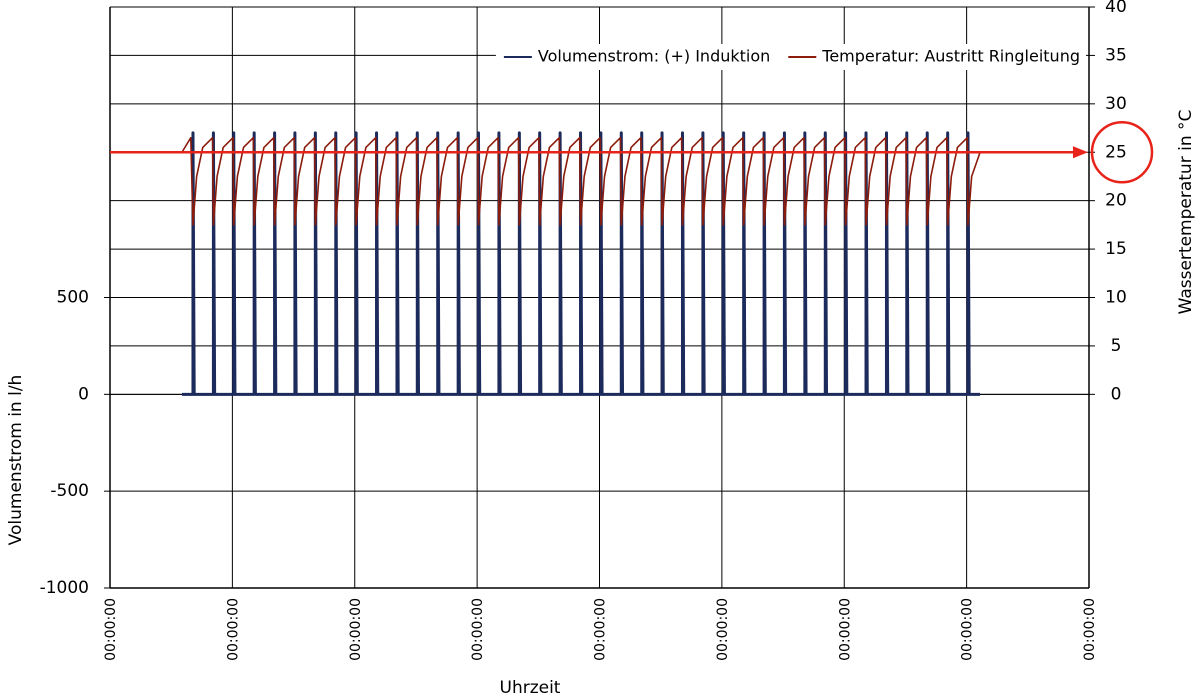 The width and height of the screenshot is (1200, 699). I want to click on y2-tick-label: 5, so click(1116, 346).